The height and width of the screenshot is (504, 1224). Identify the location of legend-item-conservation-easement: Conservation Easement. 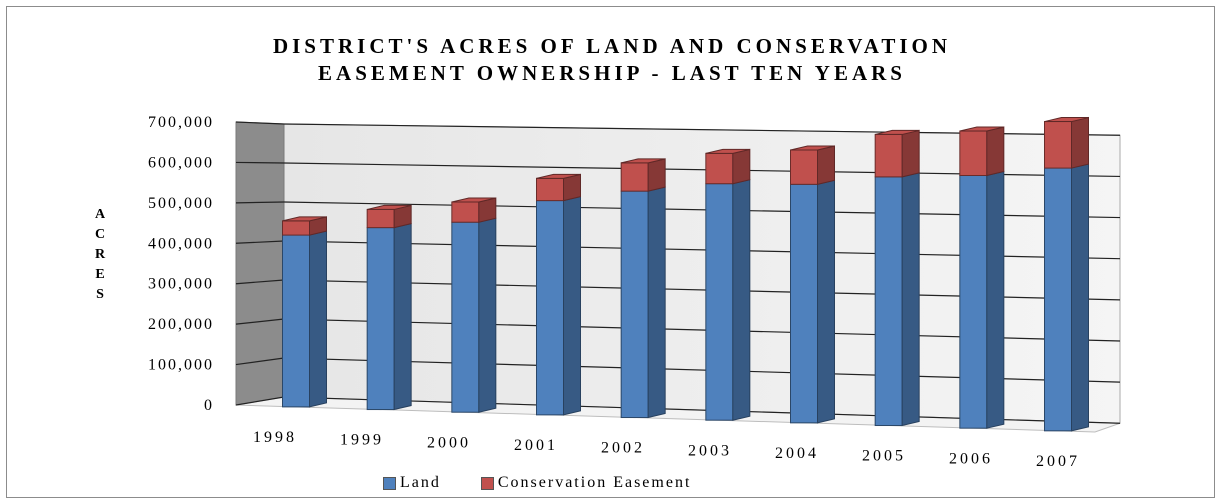
(586, 483).